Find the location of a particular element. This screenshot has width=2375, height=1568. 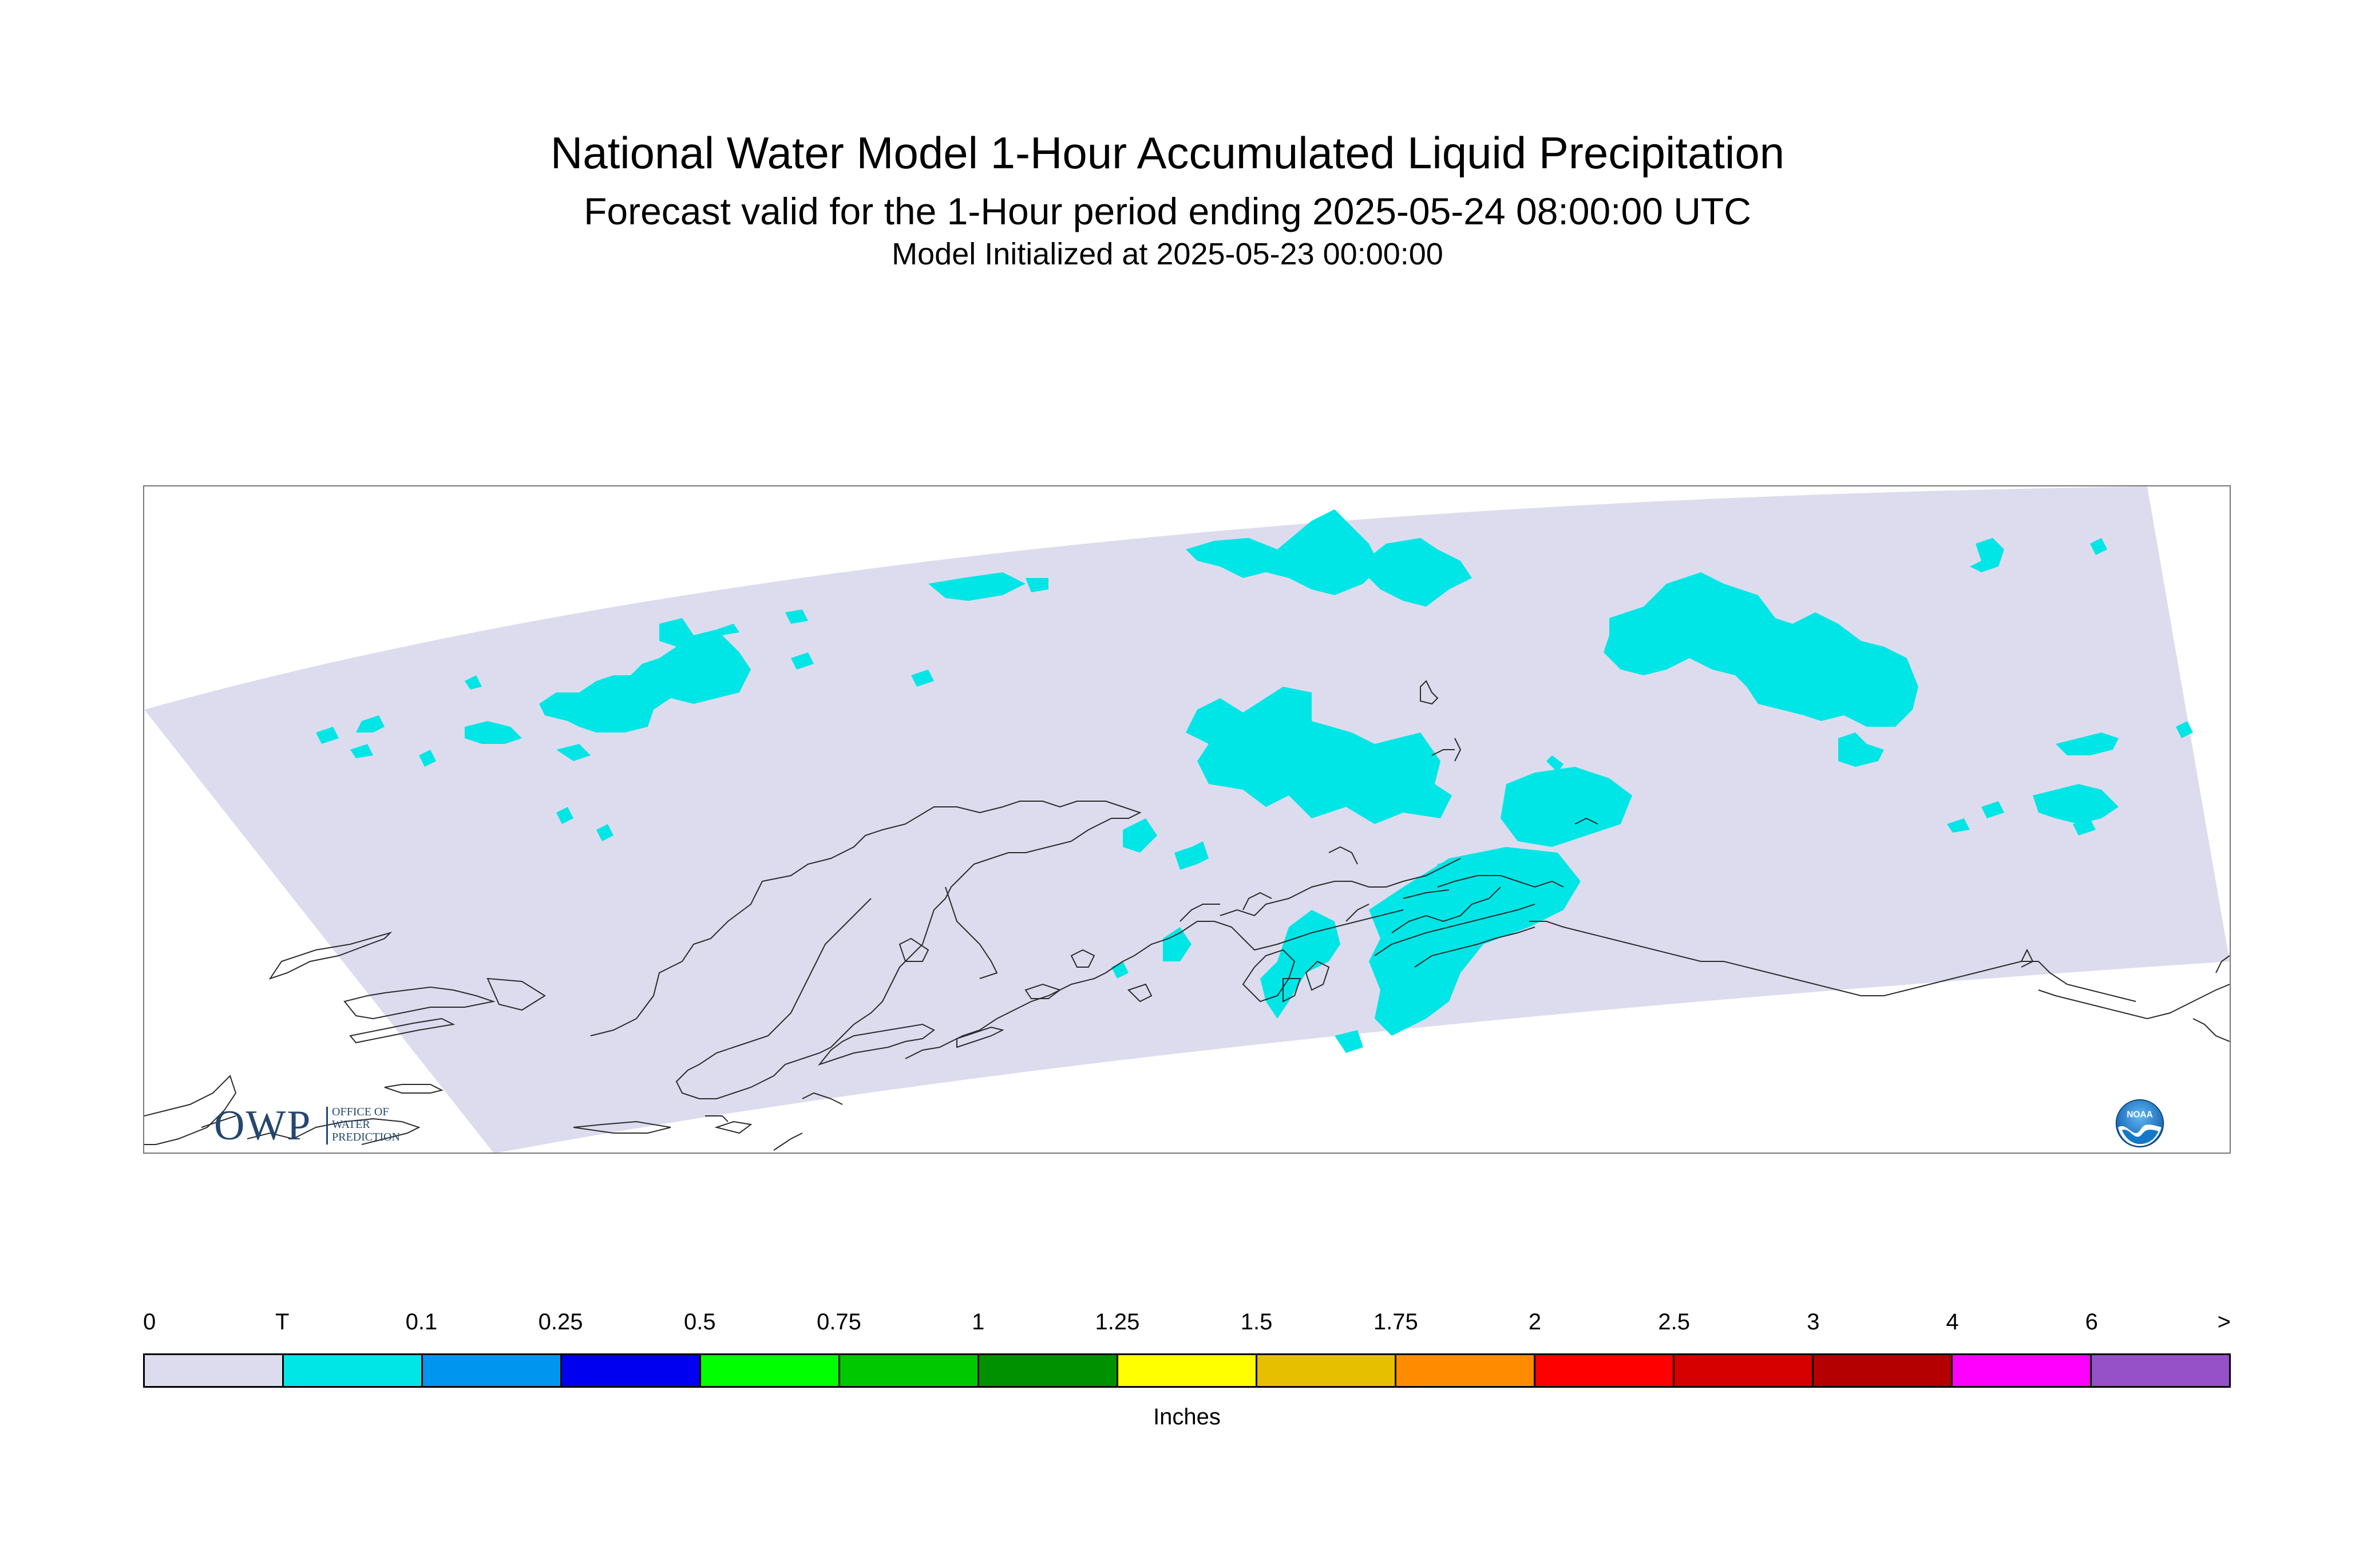

legend-tick-label: 0.1 is located at coordinates (421, 1322).